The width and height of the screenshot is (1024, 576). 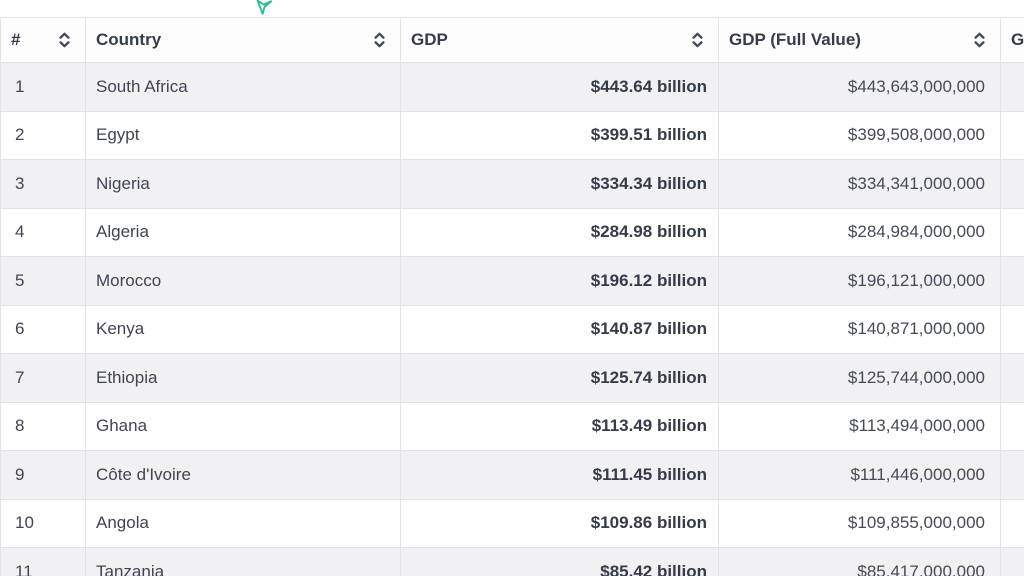 I want to click on cell-gdp: $284.98 billion, so click(x=559, y=232).